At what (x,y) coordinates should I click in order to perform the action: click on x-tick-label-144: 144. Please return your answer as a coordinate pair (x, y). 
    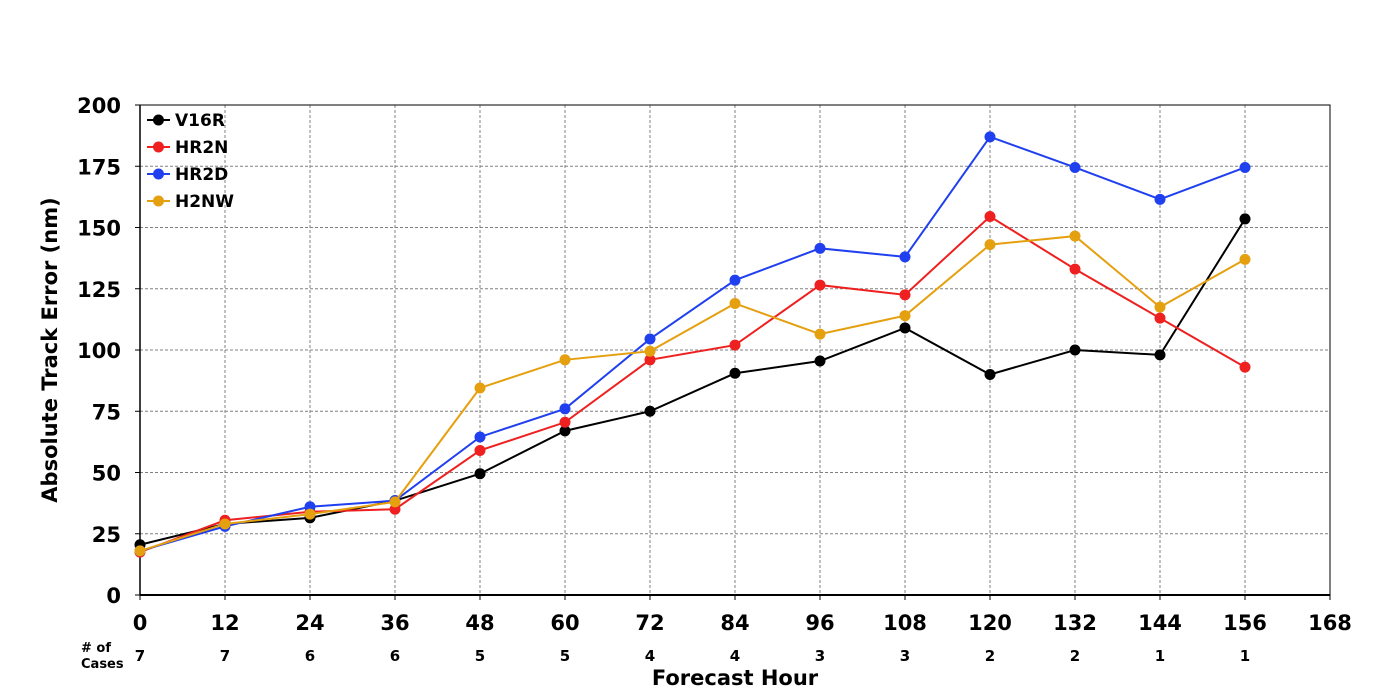
    Looking at the image, I should click on (1160, 623).